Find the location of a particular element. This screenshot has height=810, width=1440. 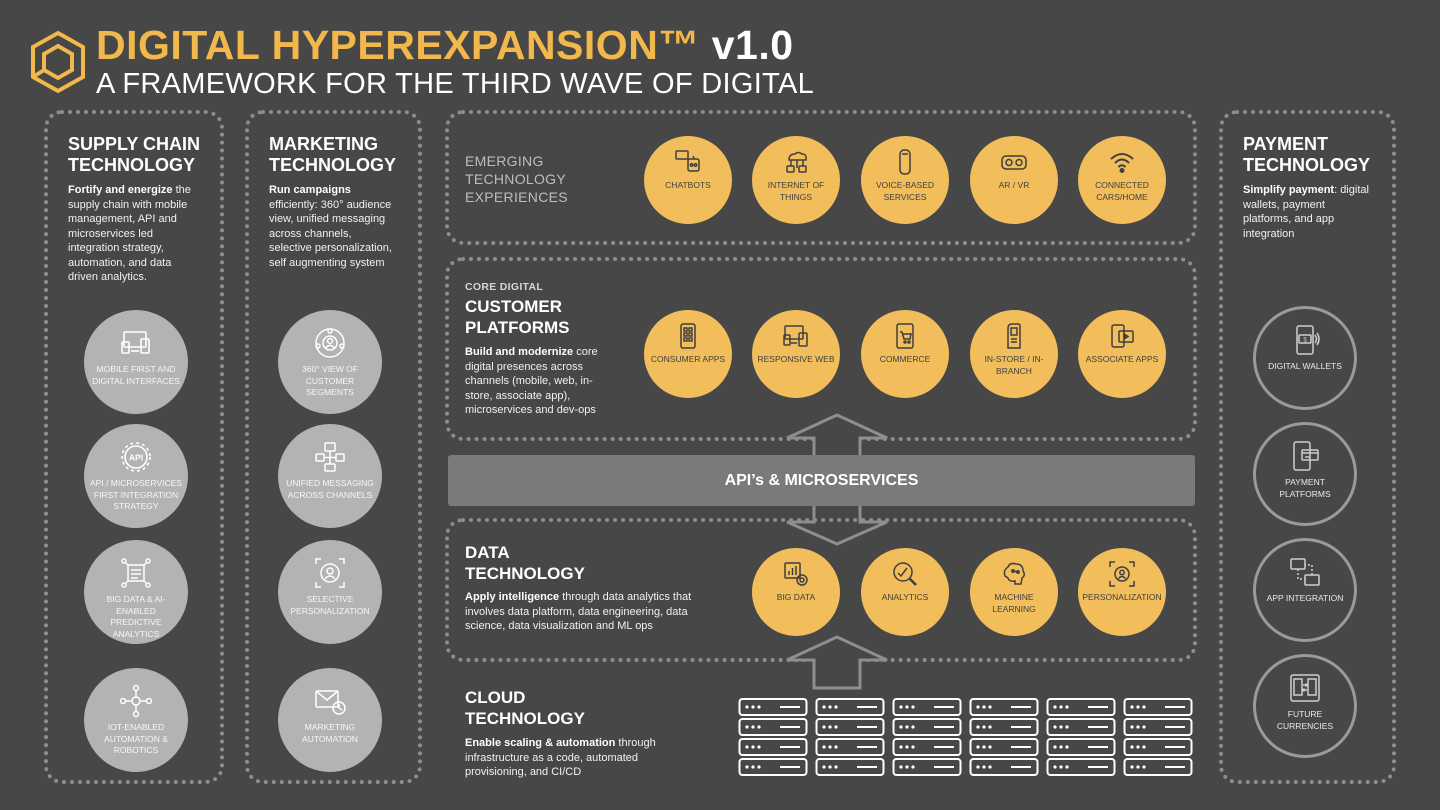

marketing-title: MARKETING TECHNOLOGY is located at coordinates (333, 154).